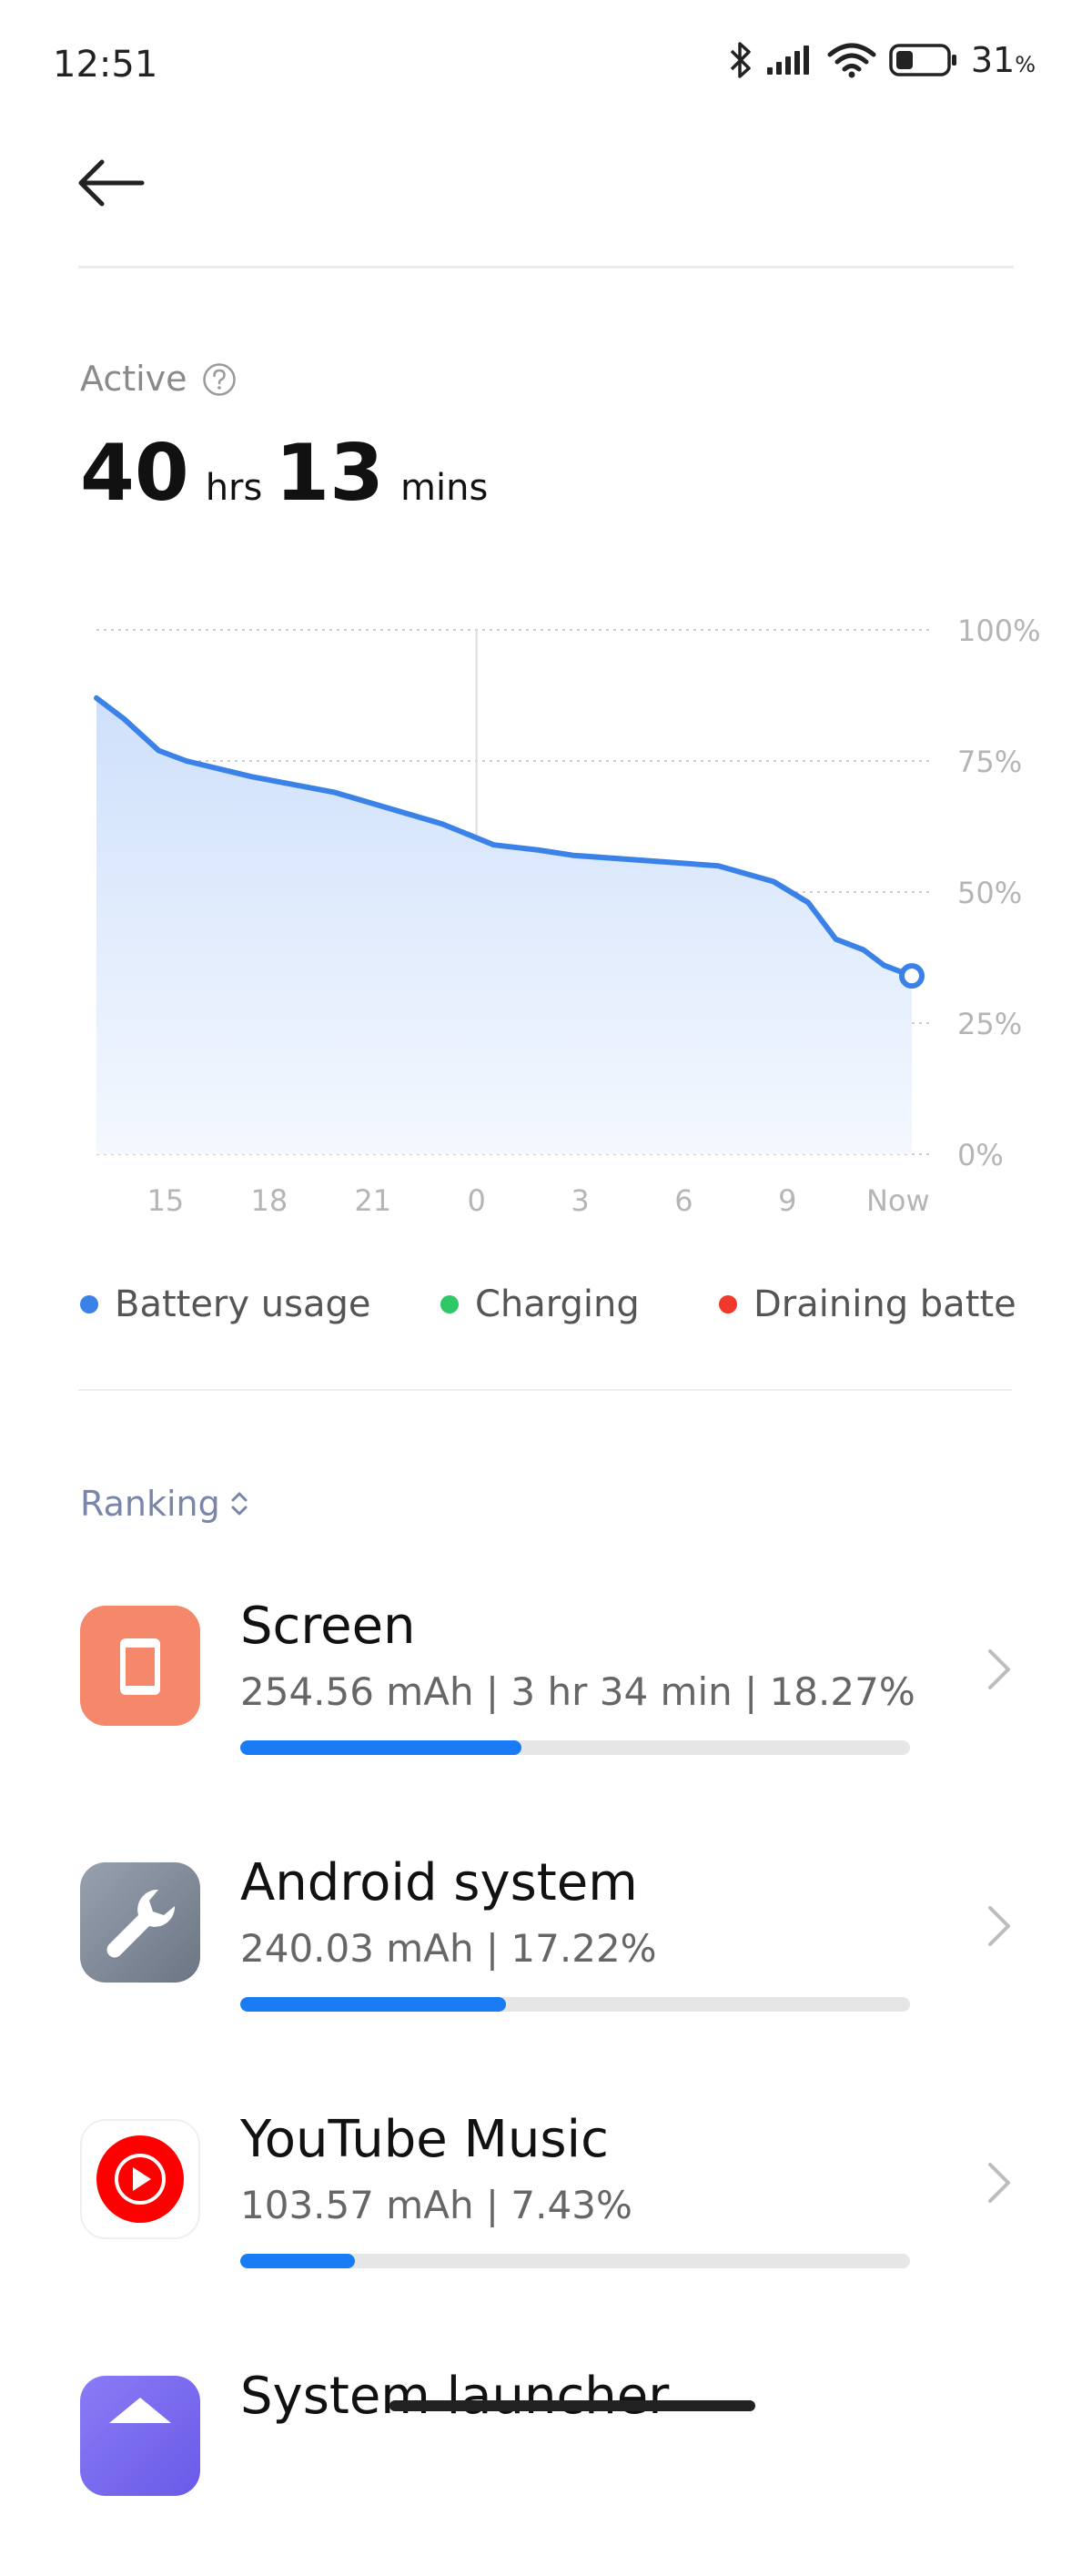 Image resolution: width=1092 pixels, height=2576 pixels. Describe the element at coordinates (580, 1200) in the screenshot. I see `x-tick-label: 3` at that location.